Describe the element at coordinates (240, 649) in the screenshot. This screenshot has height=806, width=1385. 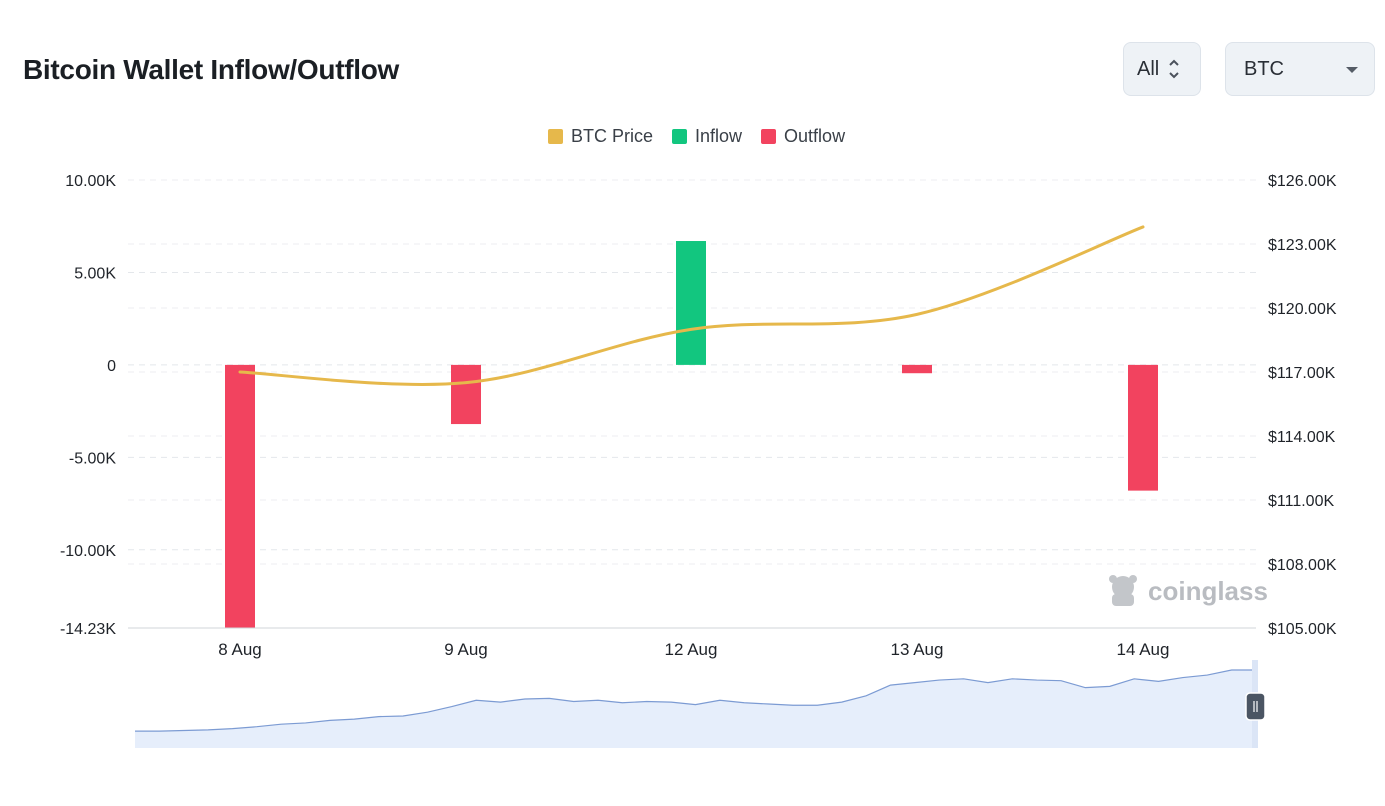
I see `x-tick-label: 8 Aug` at that location.